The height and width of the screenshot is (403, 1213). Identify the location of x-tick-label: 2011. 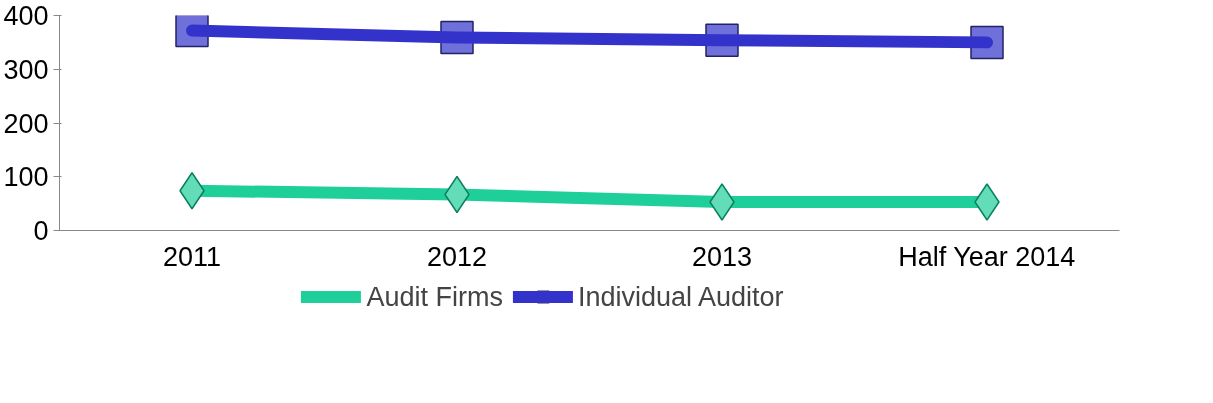
(192, 256).